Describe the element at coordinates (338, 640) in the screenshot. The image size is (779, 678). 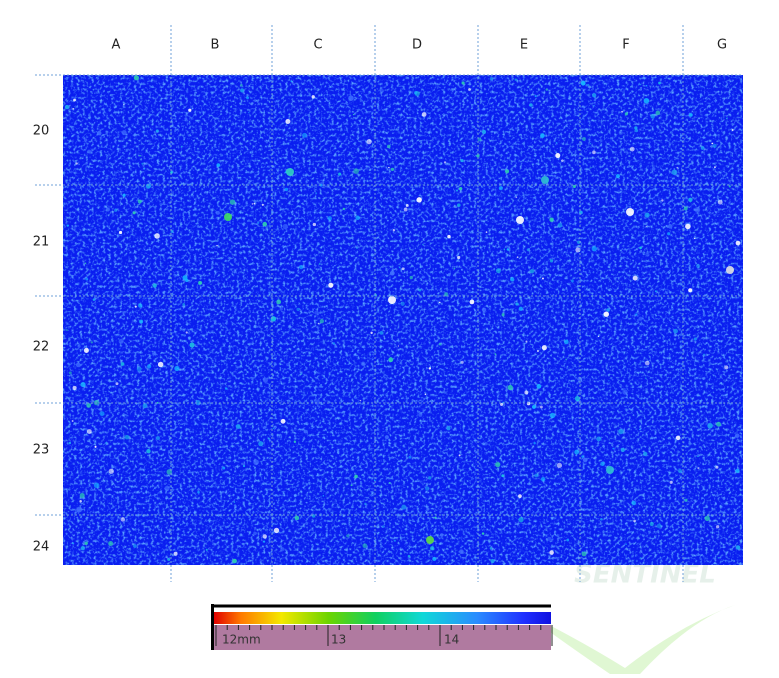
I see `scale-label: 13` at that location.